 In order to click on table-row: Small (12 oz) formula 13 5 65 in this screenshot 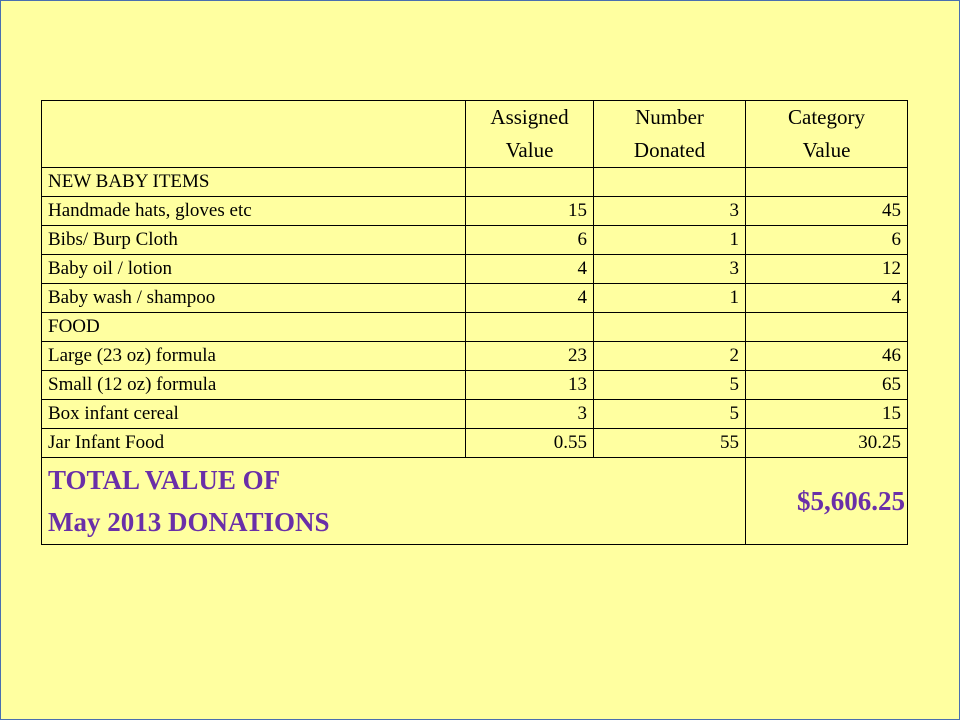, I will do `click(474, 385)`.